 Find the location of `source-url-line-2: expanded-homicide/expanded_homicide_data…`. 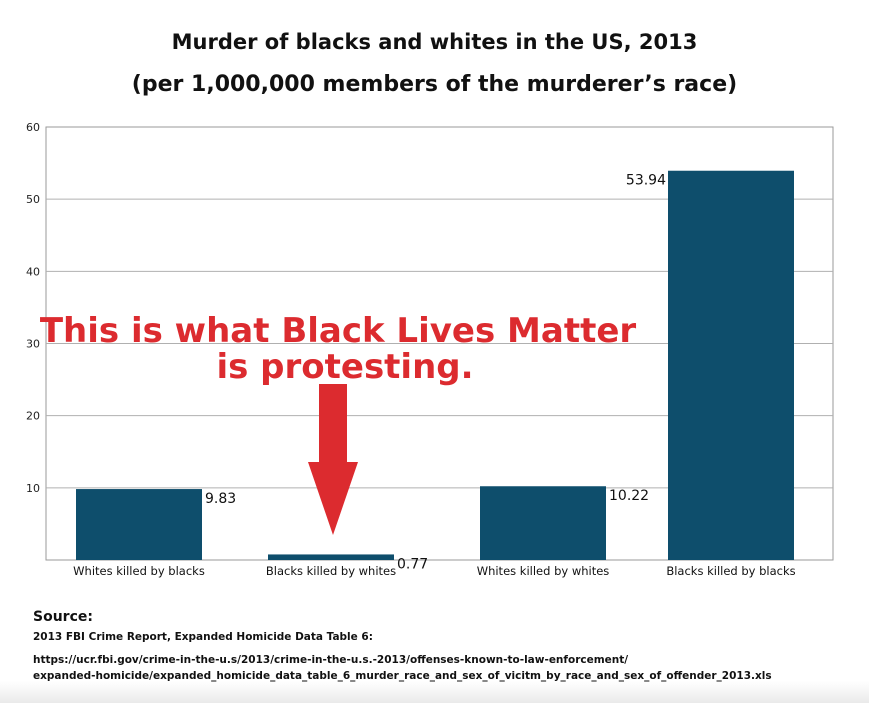

source-url-line-2: expanded-homicide/expanded_homicide_data… is located at coordinates (402, 676).